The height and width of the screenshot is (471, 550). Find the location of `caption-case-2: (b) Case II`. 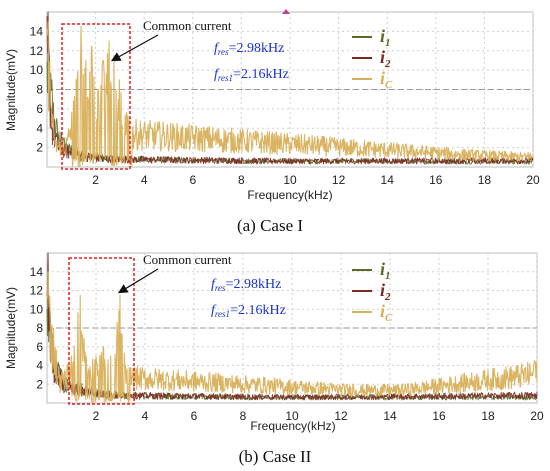

caption-case-2: (b) Case II is located at coordinates (275, 456).